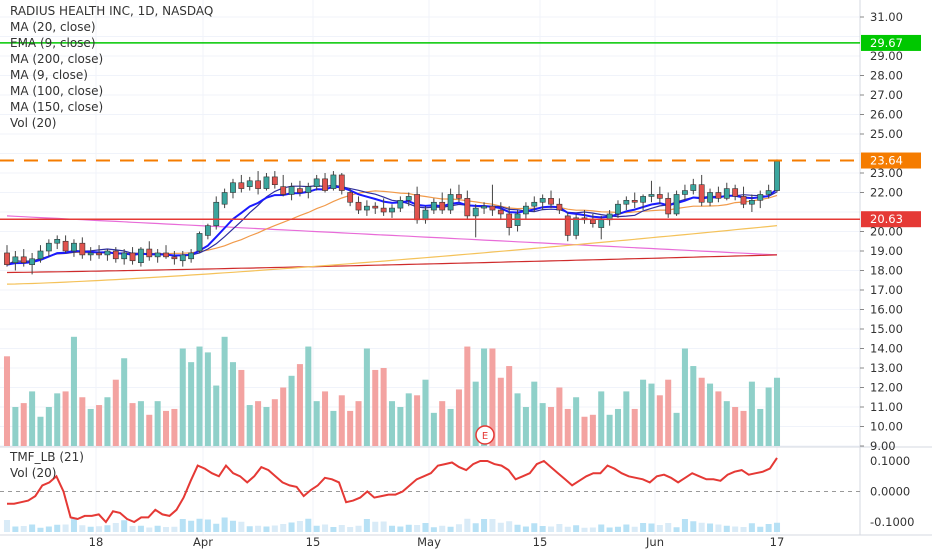 The width and height of the screenshot is (932, 554). What do you see at coordinates (96, 542) in the screenshot?
I see `x-tick-label: 18` at bounding box center [96, 542].